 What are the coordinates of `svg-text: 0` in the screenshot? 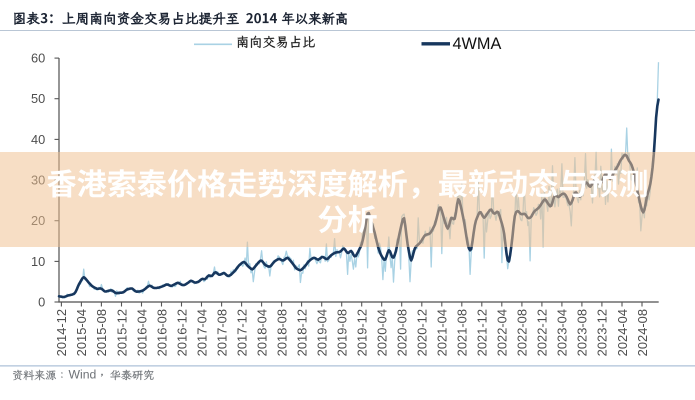 It's located at (41, 301).